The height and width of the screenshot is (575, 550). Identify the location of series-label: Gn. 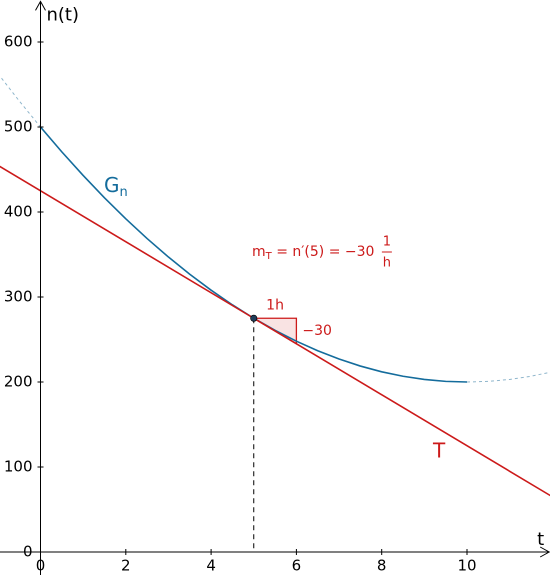
(116, 186).